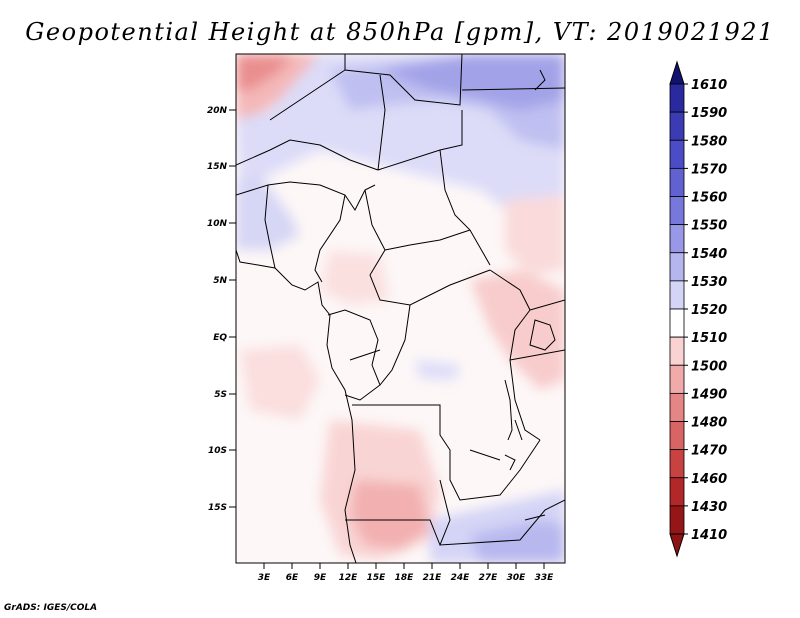  What do you see at coordinates (320, 578) in the screenshot?
I see `x-tick-label: 9E` at bounding box center [320, 578].